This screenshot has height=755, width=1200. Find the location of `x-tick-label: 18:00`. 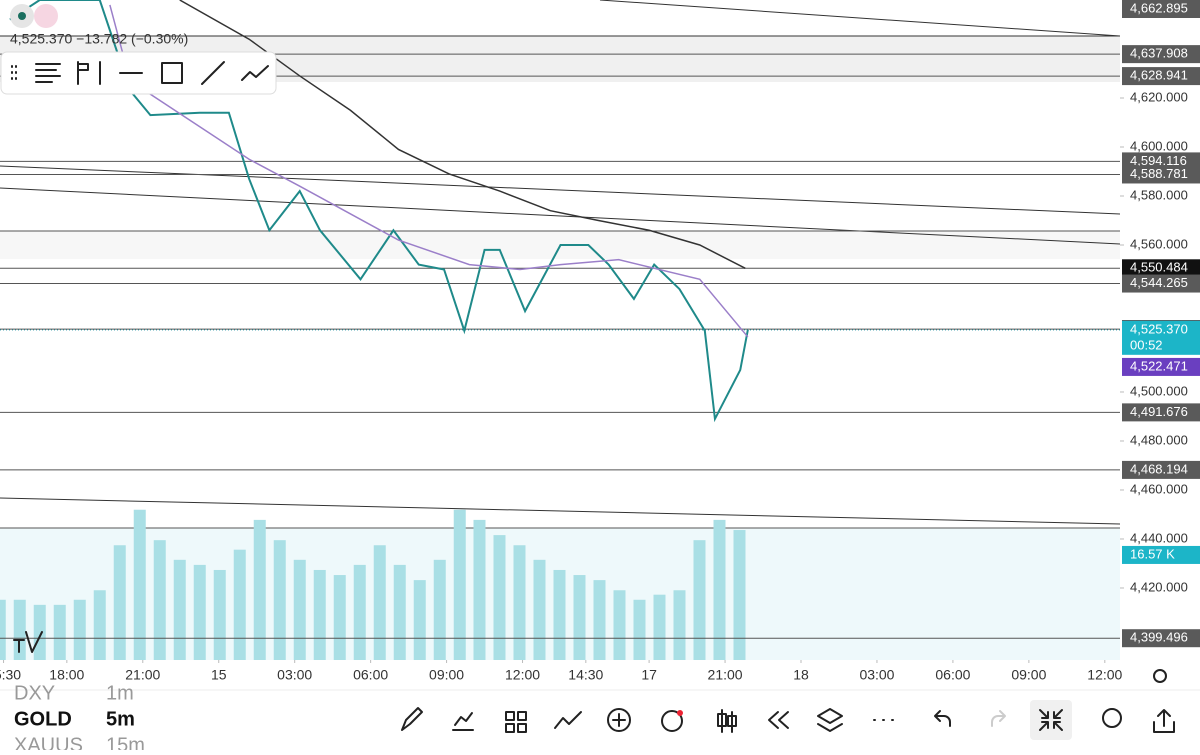

x-tick-label: 18:00 is located at coordinates (66, 675).